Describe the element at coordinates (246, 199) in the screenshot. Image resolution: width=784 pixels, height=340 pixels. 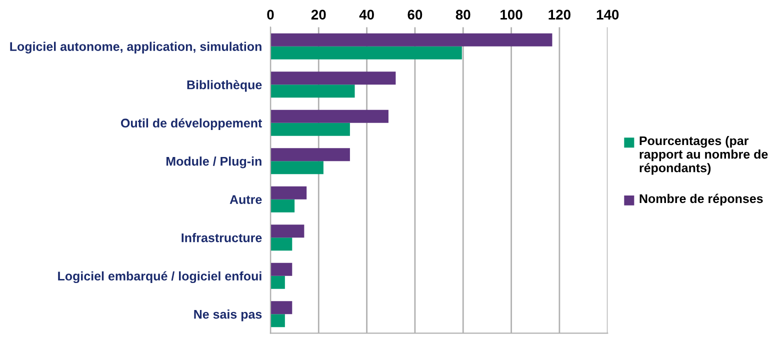
I see `y-tick-label: Autre` at that location.